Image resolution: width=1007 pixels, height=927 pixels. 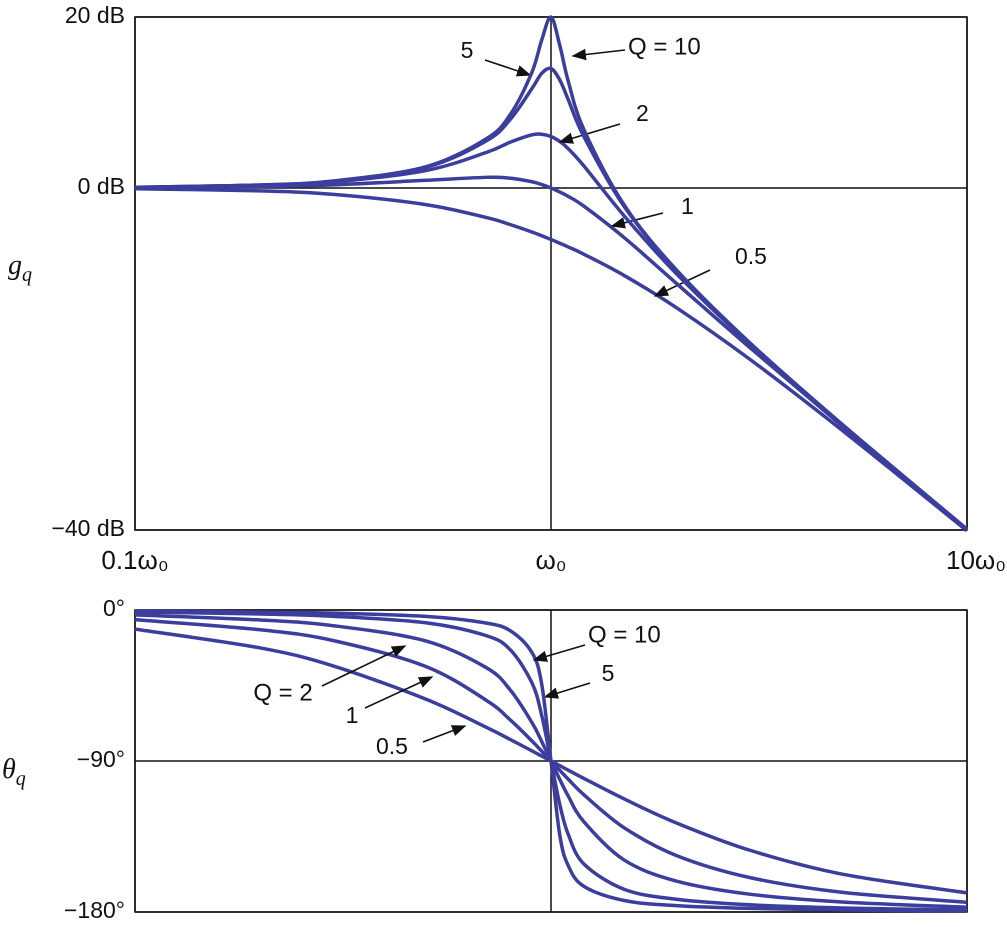 I want to click on series-label: Q = 2, so click(x=282, y=692).